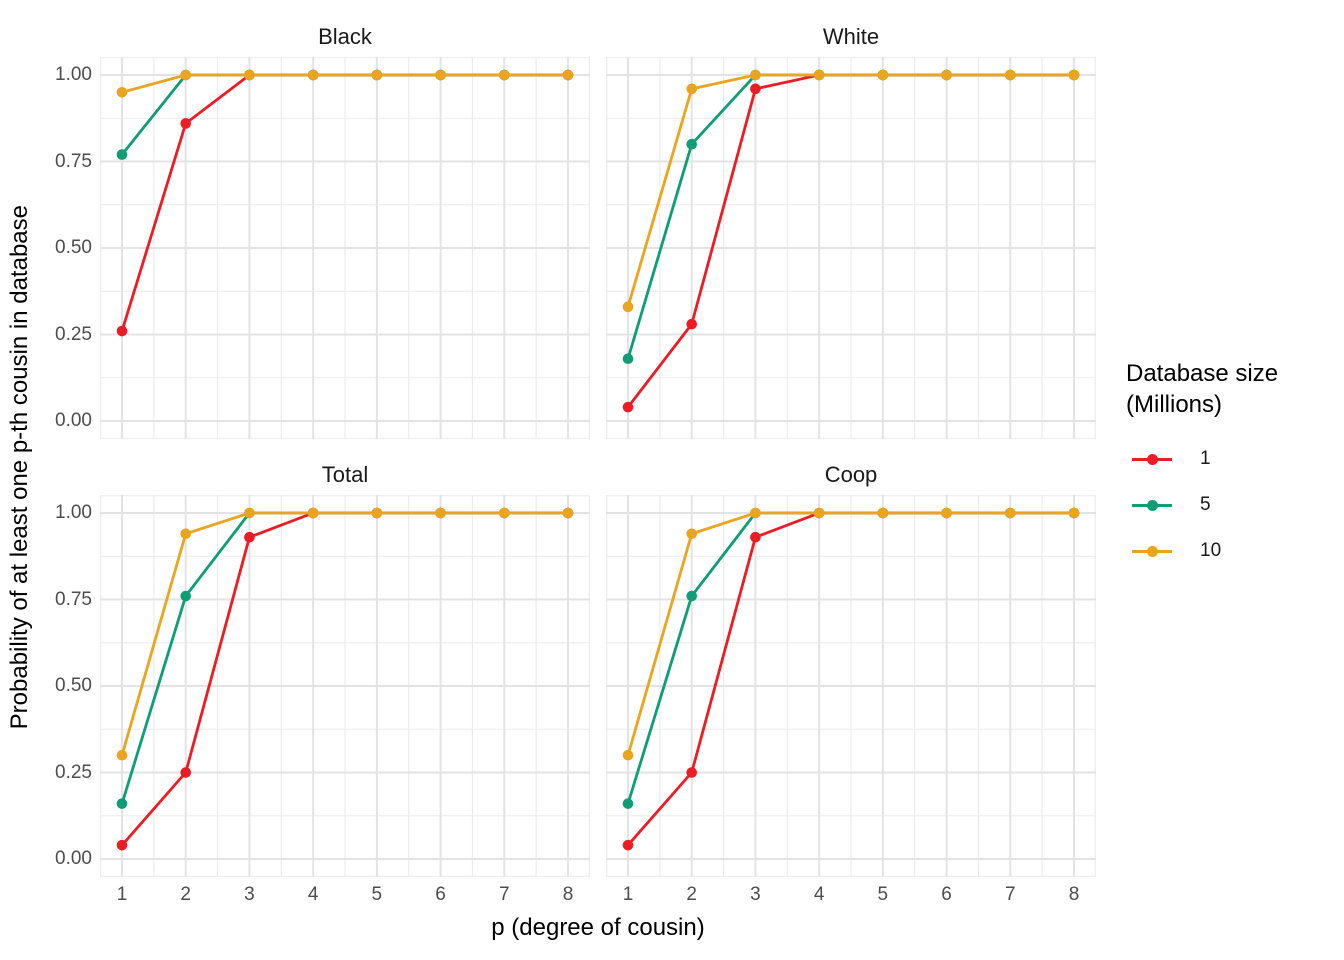 The height and width of the screenshot is (960, 1344). Describe the element at coordinates (1235, 505) in the screenshot. I see `legend-entries: 1 5 10` at that location.